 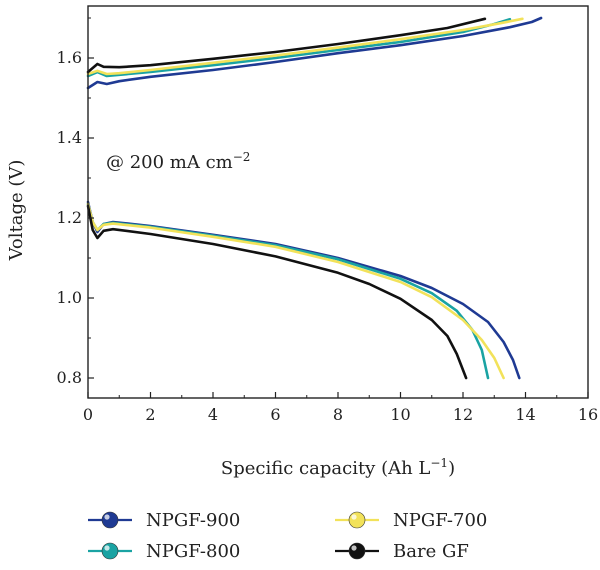 I want to click on legend: NPGF-900 NPGF-800 NPGF-700 Bare GF, so click(x=287, y=536).